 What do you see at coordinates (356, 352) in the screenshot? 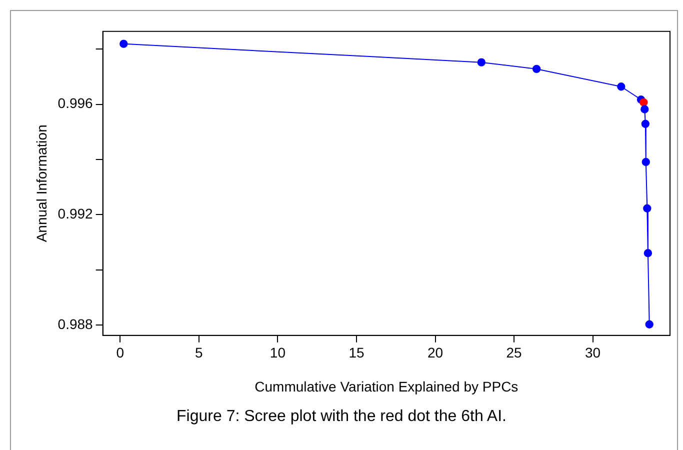
I see `x-tick-label: 15` at bounding box center [356, 352].